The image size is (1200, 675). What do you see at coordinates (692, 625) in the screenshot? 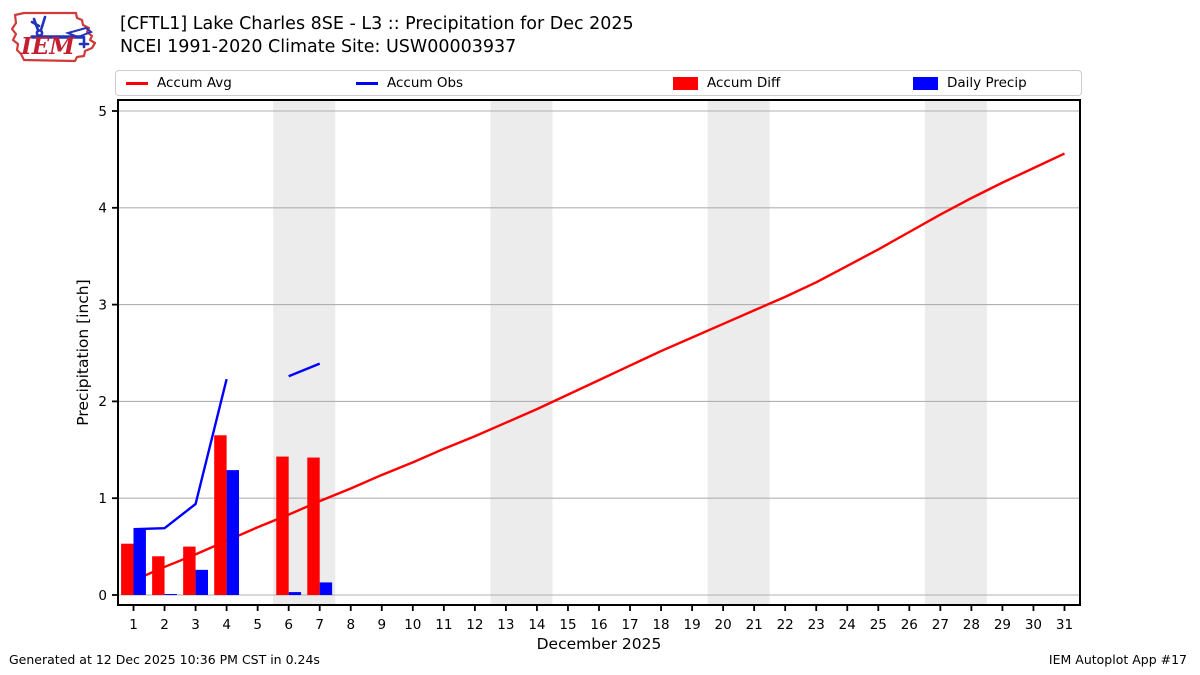
I see `x-tick-label-19: 19` at bounding box center [692, 625].